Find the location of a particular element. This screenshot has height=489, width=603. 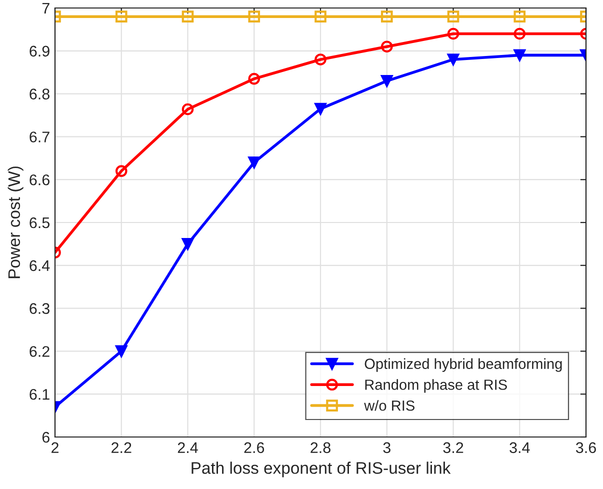

x-tick-label: 2 is located at coordinates (55, 447).